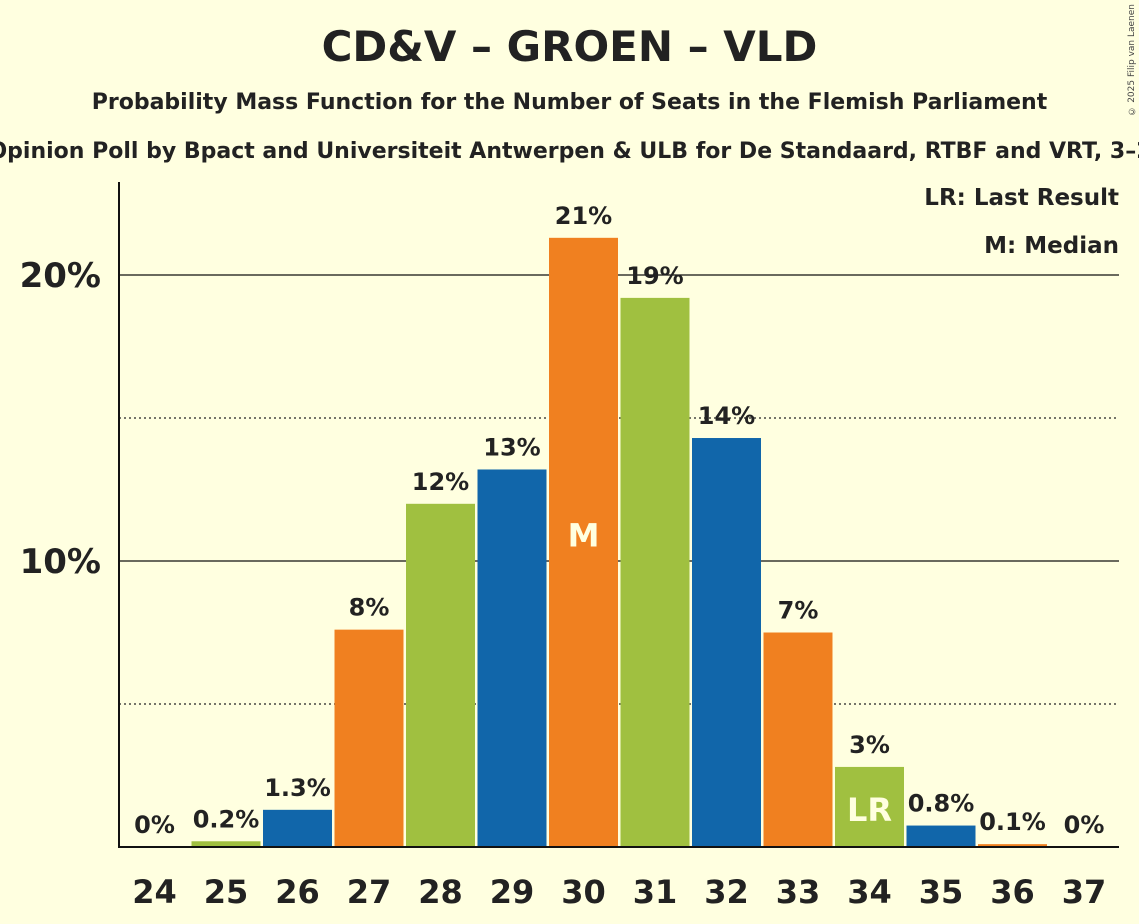  What do you see at coordinates (226, 892) in the screenshot?
I see `x-tick-label: 25` at bounding box center [226, 892].